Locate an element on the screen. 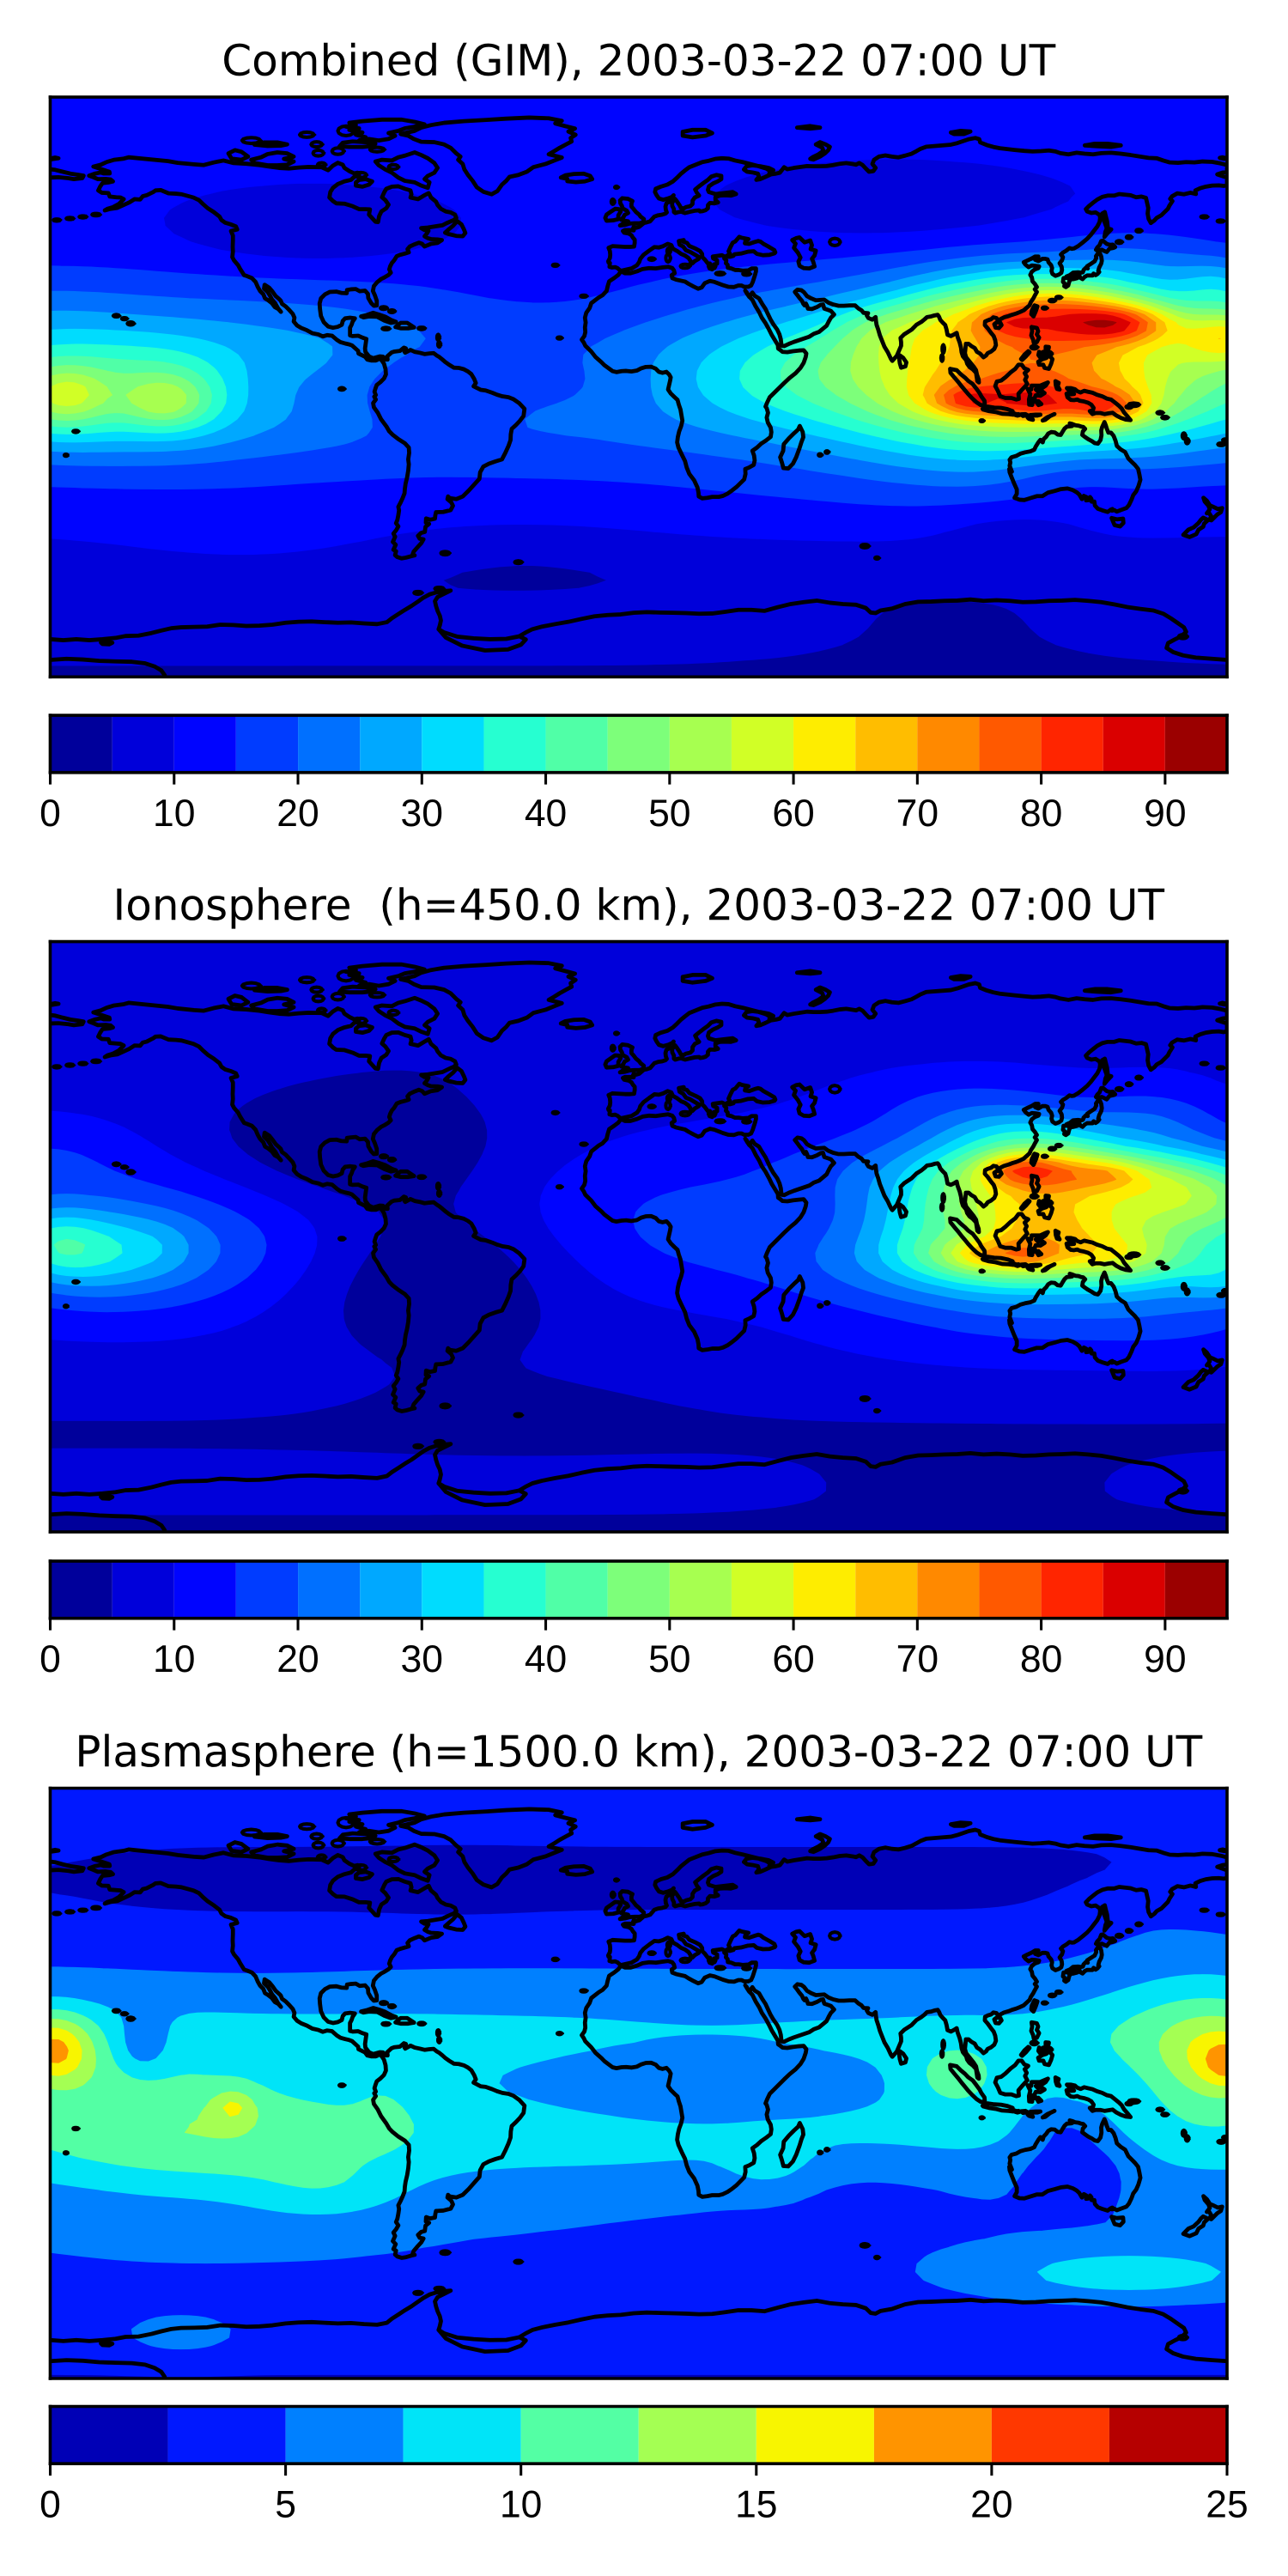  svg-text: 25 is located at coordinates (1227, 2504).